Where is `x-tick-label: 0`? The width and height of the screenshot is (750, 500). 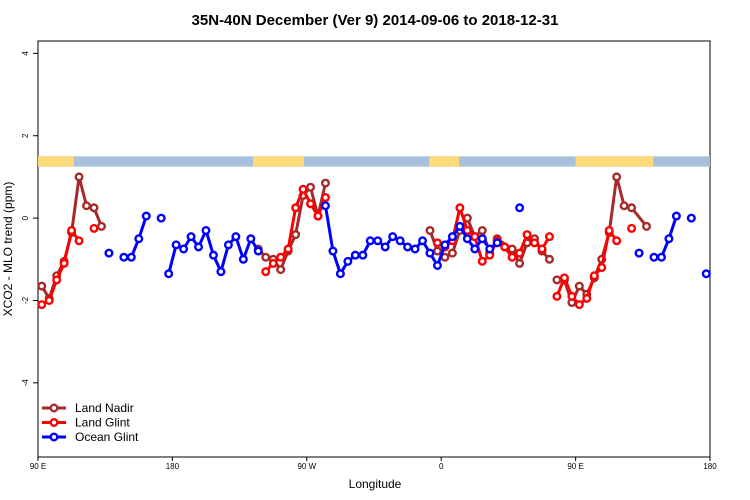 x-tick-label: 0 is located at coordinates (441, 466).